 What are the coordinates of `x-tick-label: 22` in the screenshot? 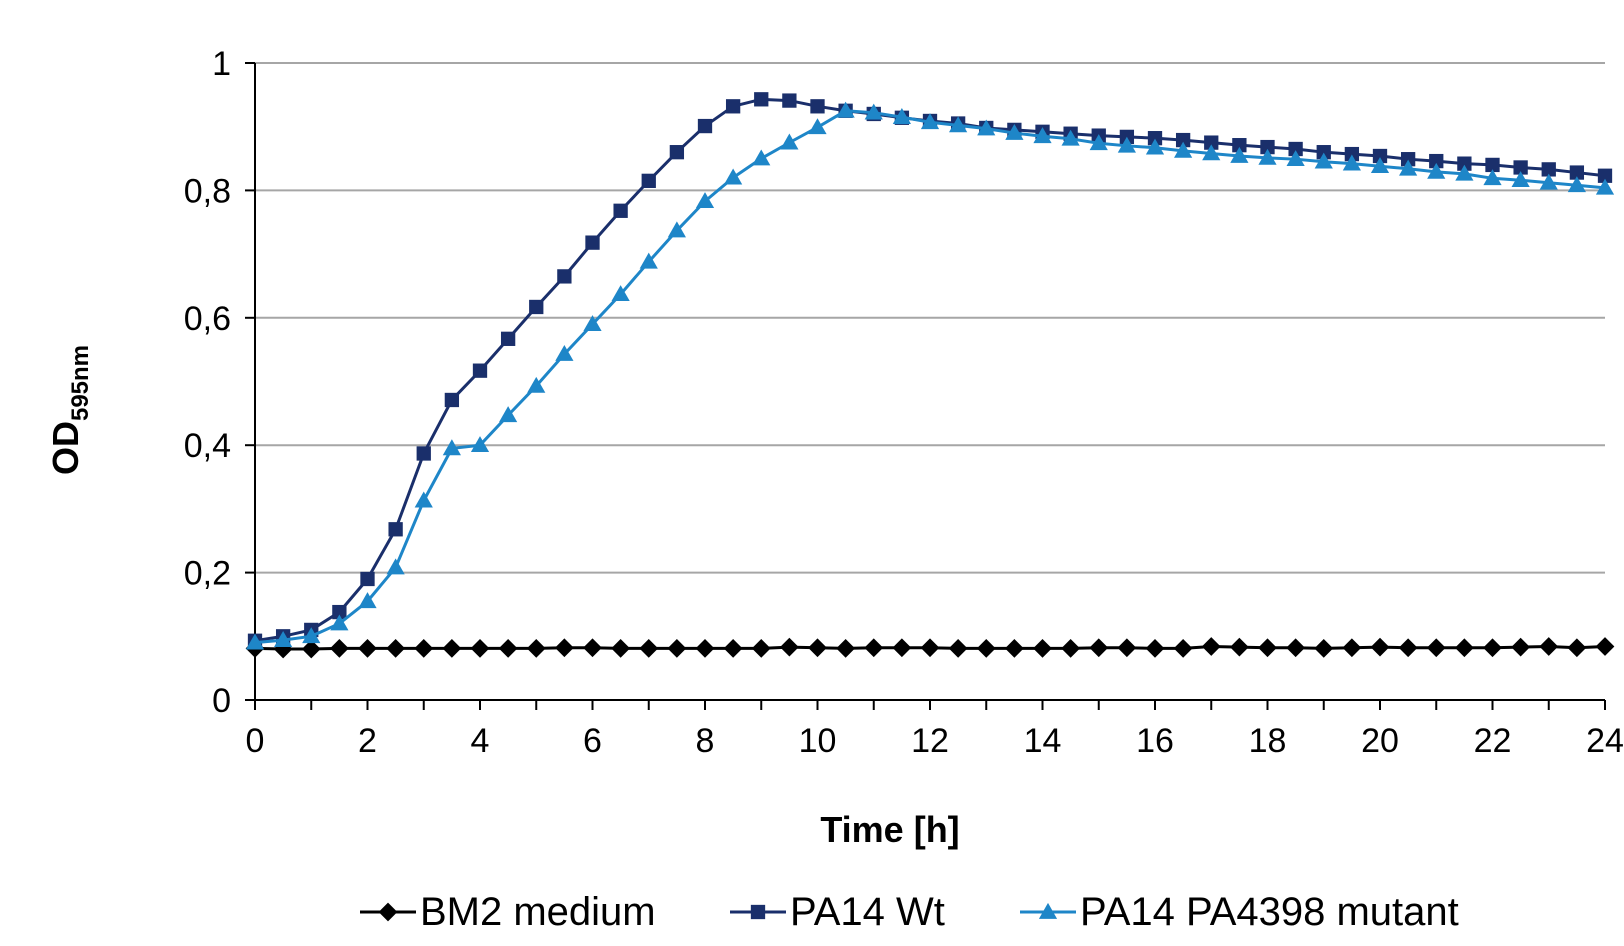 It's located at (1493, 741).